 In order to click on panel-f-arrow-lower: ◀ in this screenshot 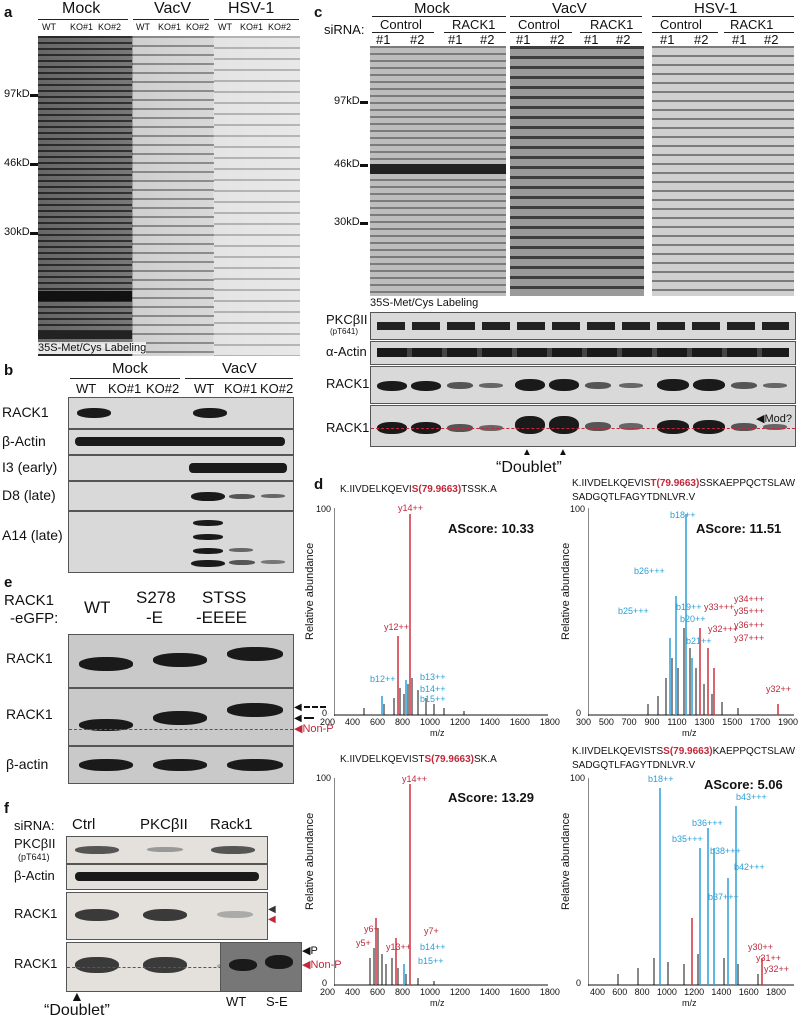, I will do `click(272, 919)`.